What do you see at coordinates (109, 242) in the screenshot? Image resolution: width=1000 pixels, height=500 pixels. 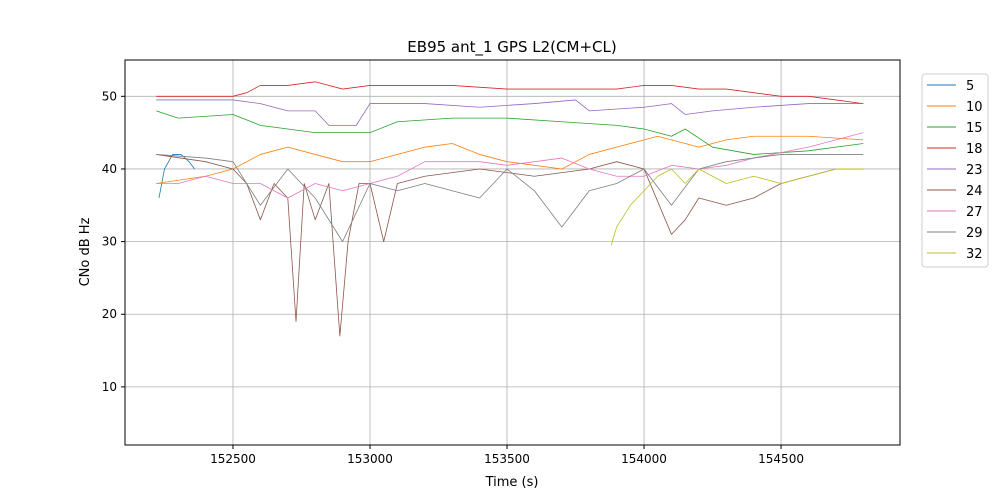 I see `y-tick-label: 30` at bounding box center [109, 242].